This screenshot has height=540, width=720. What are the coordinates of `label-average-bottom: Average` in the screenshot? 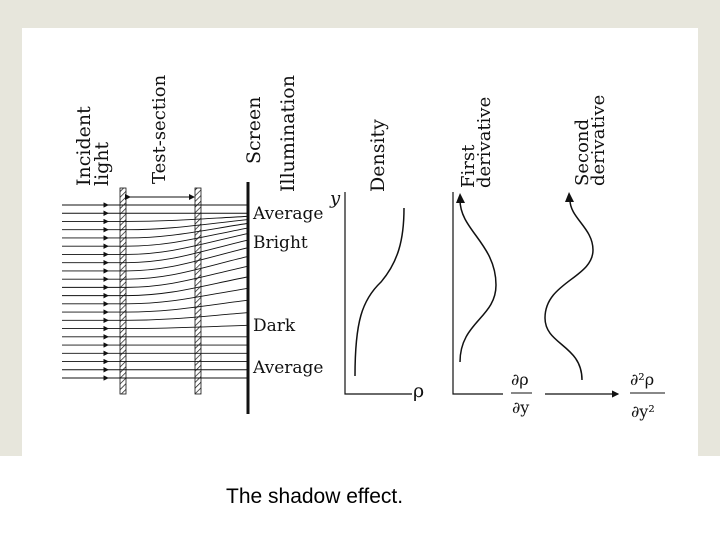 It's located at (287, 368).